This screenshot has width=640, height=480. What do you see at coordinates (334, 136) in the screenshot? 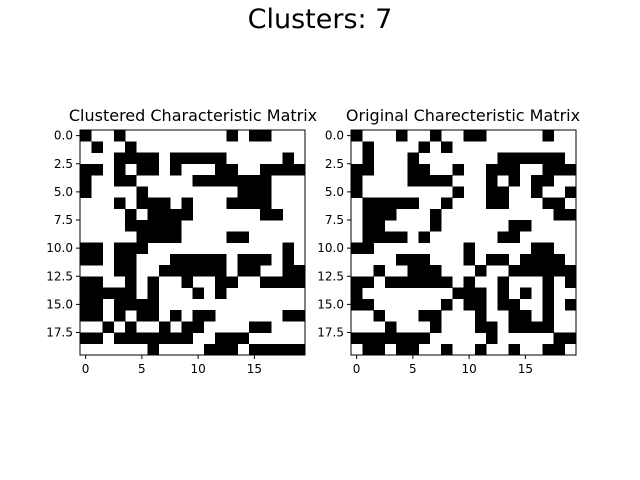
I see `original-y-tick-label: 0.0` at bounding box center [334, 136].